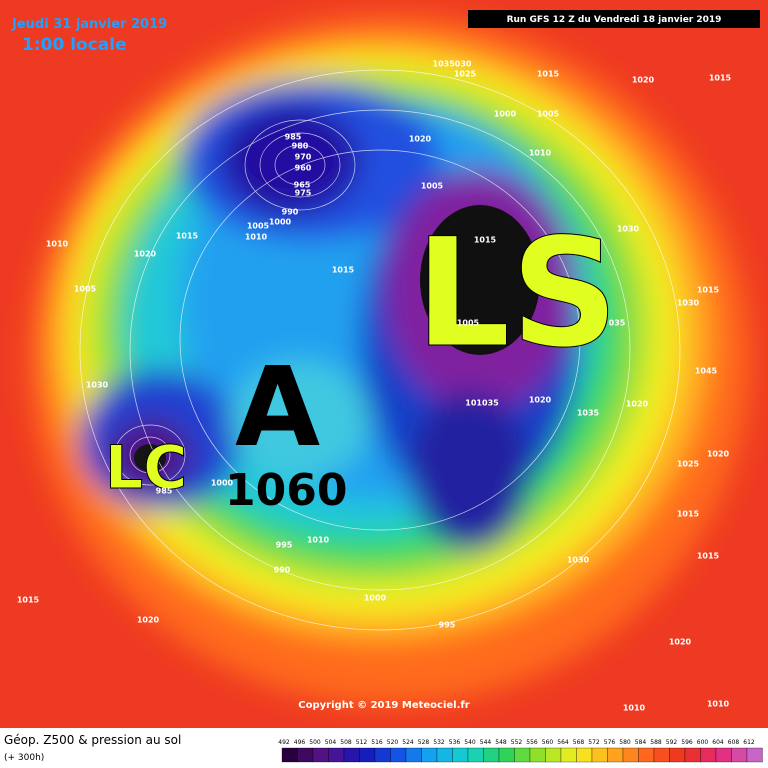 Image resolution: width=768 pixels, height=768 pixels. Describe the element at coordinates (641, 742) in the screenshot. I see `legend-label: 584` at that location.